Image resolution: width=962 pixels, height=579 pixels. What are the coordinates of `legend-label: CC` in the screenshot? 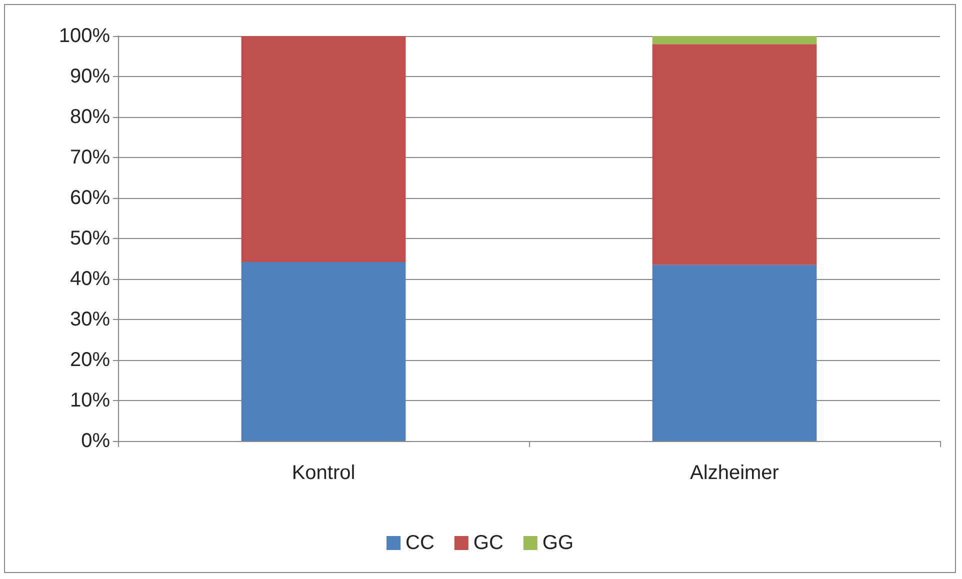 It's located at (420, 543).